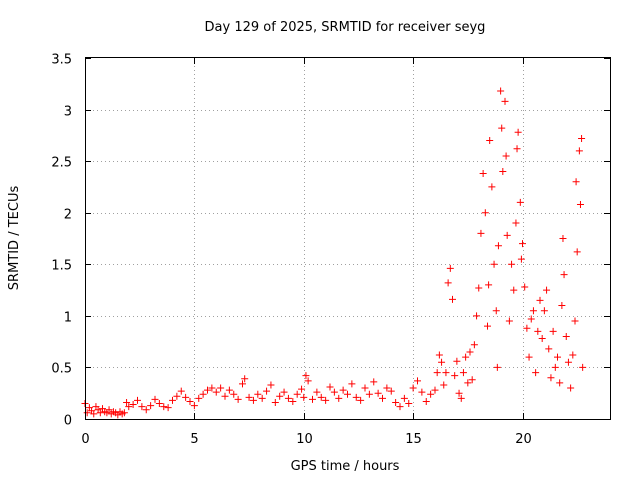  Describe the element at coordinates (68, 215) in the screenshot. I see `y-tick-label: 2` at that location.